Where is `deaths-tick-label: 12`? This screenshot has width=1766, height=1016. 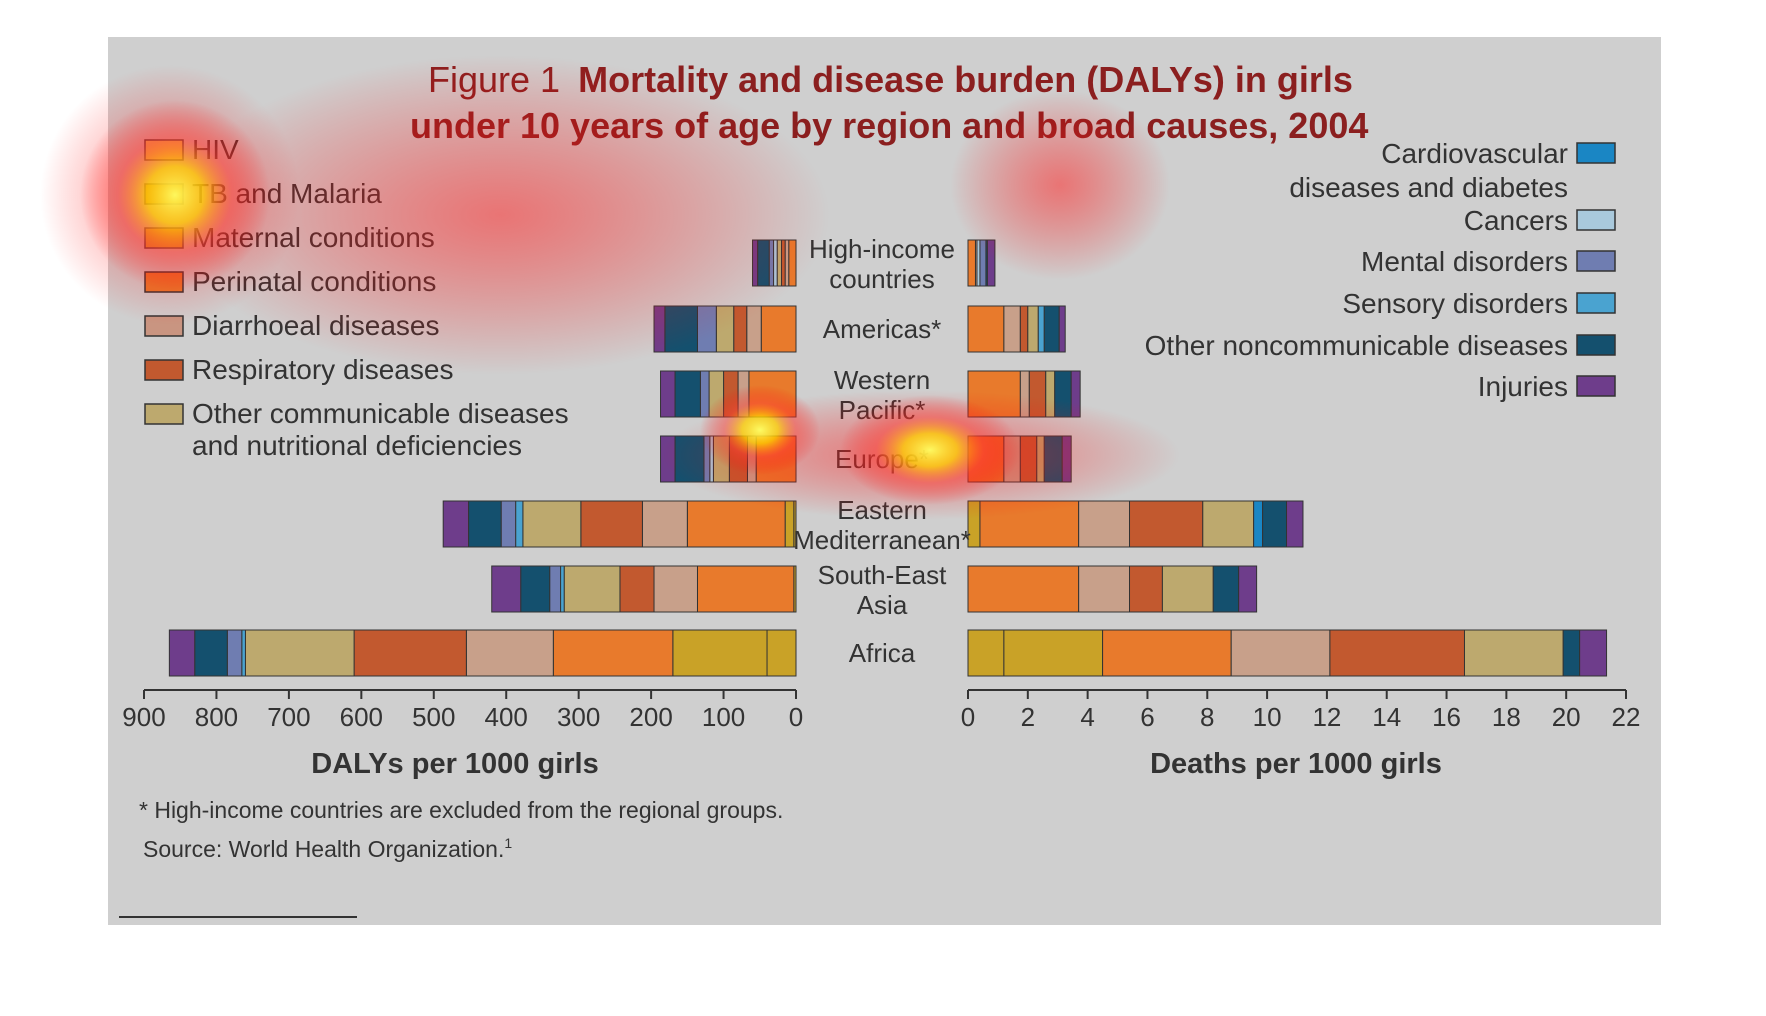
deaths-tick-label: 12 is located at coordinates (1326, 717).